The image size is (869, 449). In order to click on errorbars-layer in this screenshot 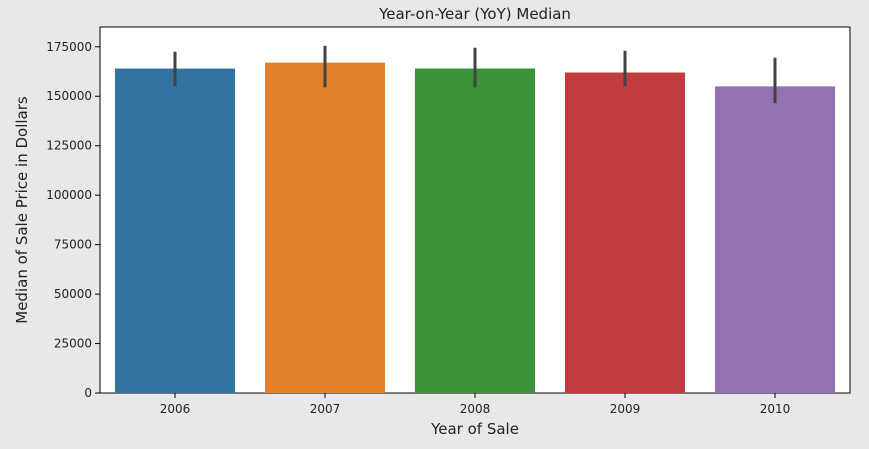, I will do `click(475, 74)`.